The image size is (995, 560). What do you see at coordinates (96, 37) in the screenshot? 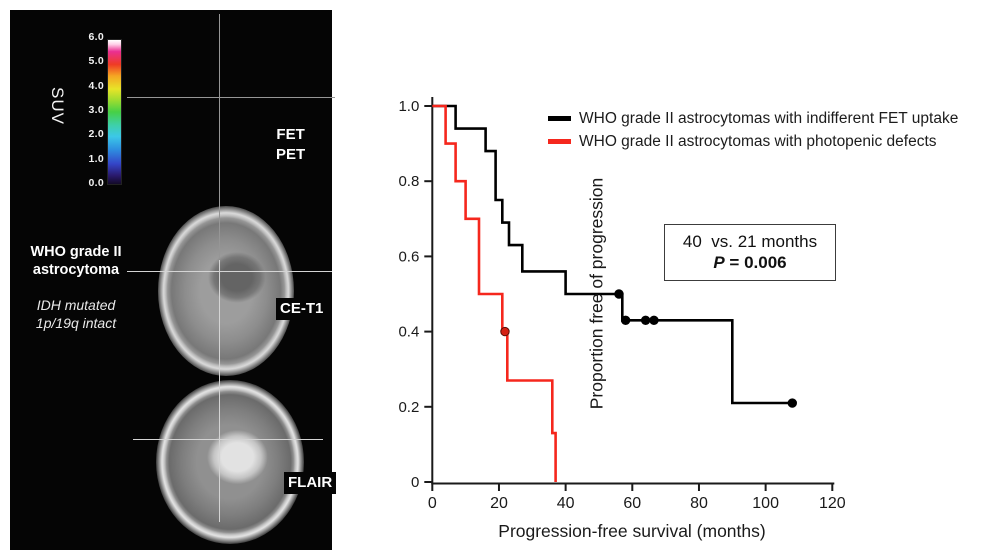
I see `colorbar-tick: 6.0` at bounding box center [96, 37].